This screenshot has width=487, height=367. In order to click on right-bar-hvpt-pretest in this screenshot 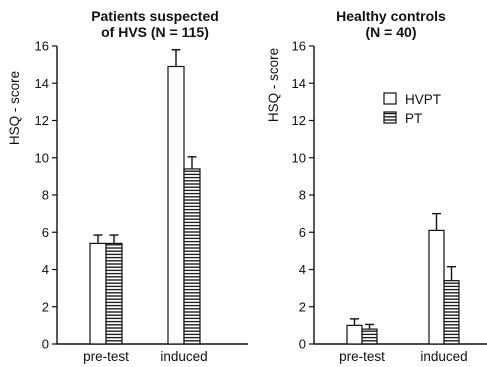, I will do `click(354, 334)`.